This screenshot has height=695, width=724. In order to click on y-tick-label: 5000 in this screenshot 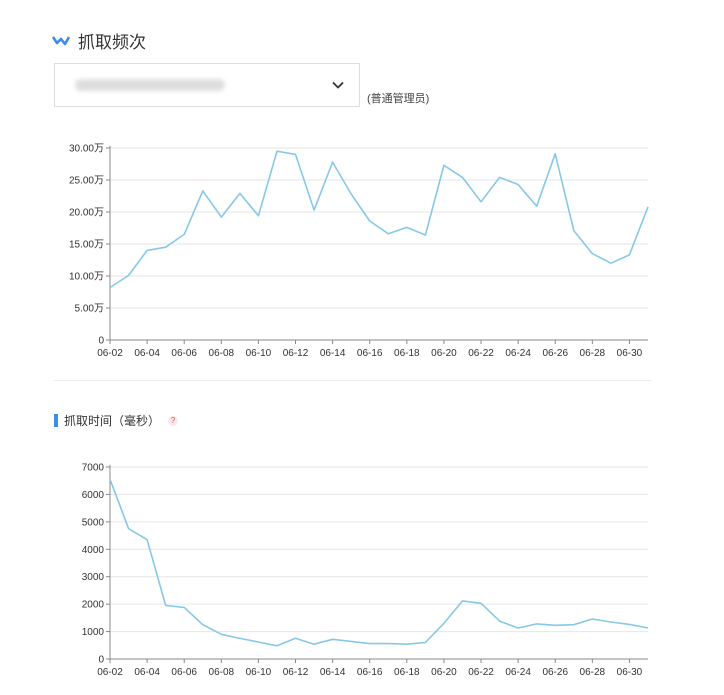, I will do `click(93, 522)`.